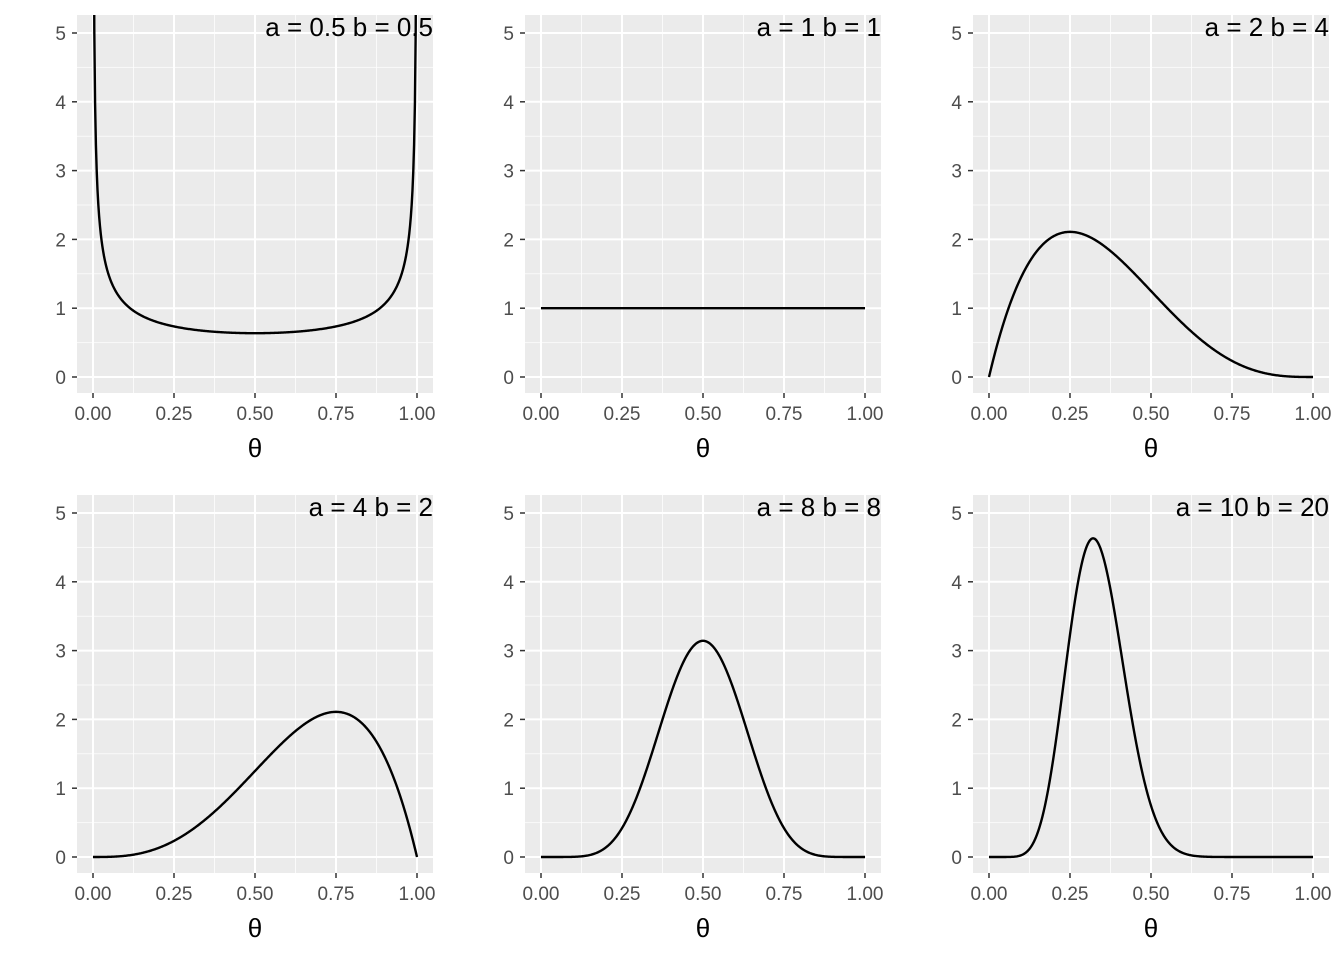 This screenshot has height=960, width=1344. What do you see at coordinates (349, 27) in the screenshot?
I see `panel-annotation: a = 0.5 b = 0.5` at bounding box center [349, 27].